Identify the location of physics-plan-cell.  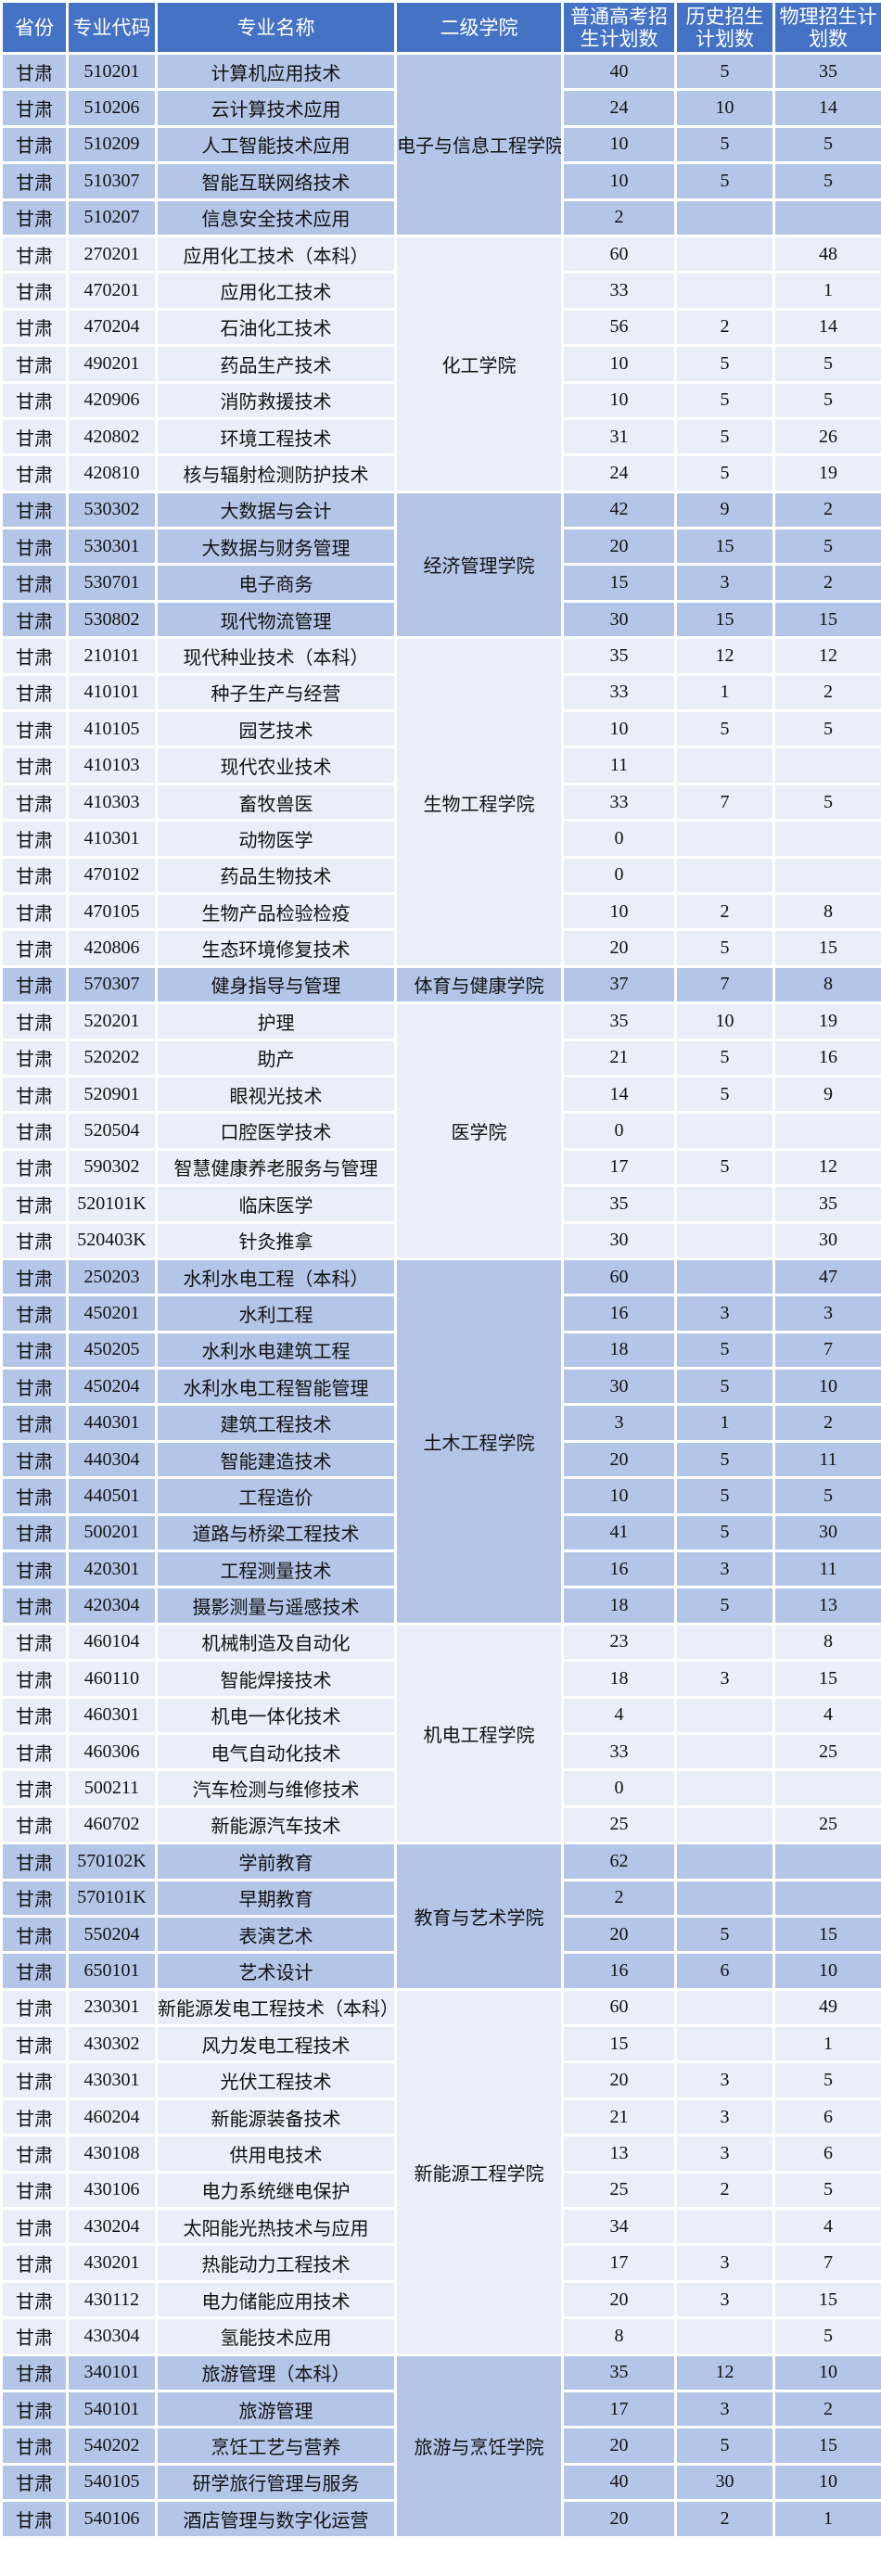
(826, 1788).